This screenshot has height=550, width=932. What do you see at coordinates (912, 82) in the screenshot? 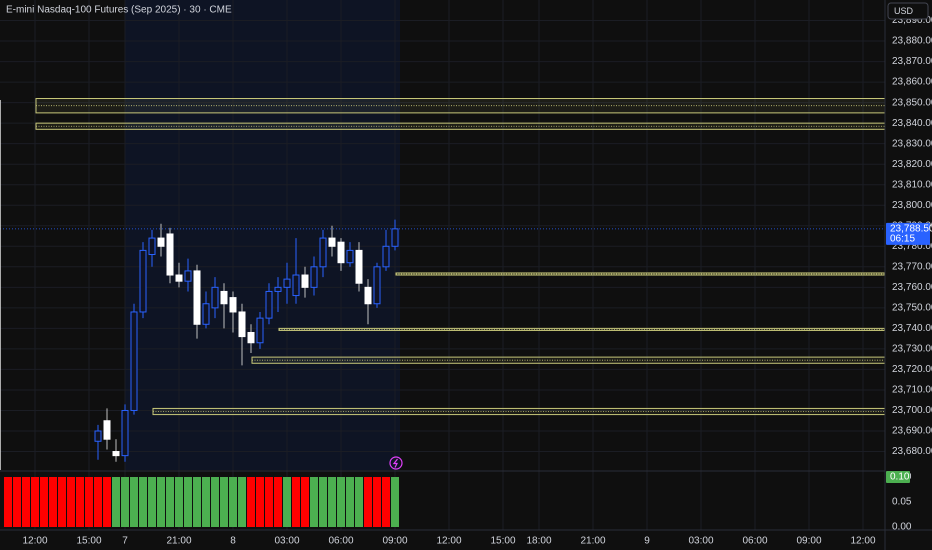
I see `y-tick-label: 23,860.00` at bounding box center [912, 82].